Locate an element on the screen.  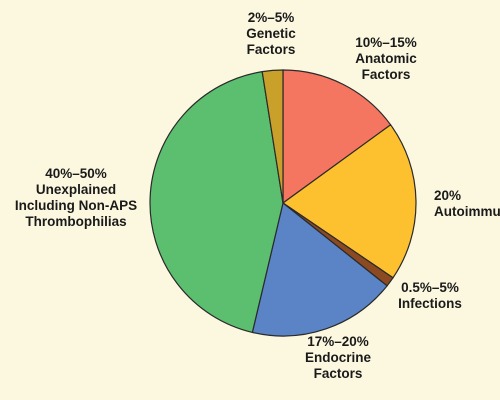
slice-label-autoimmune: 20%Autoimmune is located at coordinates (467, 203).